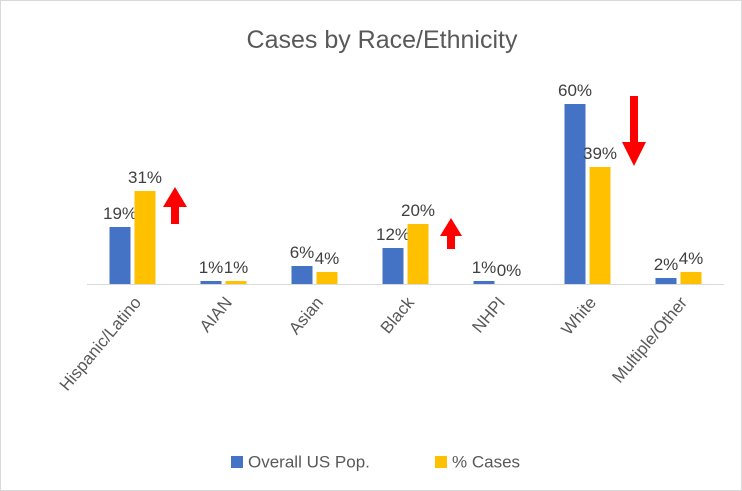 This screenshot has width=742, height=491. Describe the element at coordinates (575, 90) in the screenshot. I see `data-label: 60%` at that location.